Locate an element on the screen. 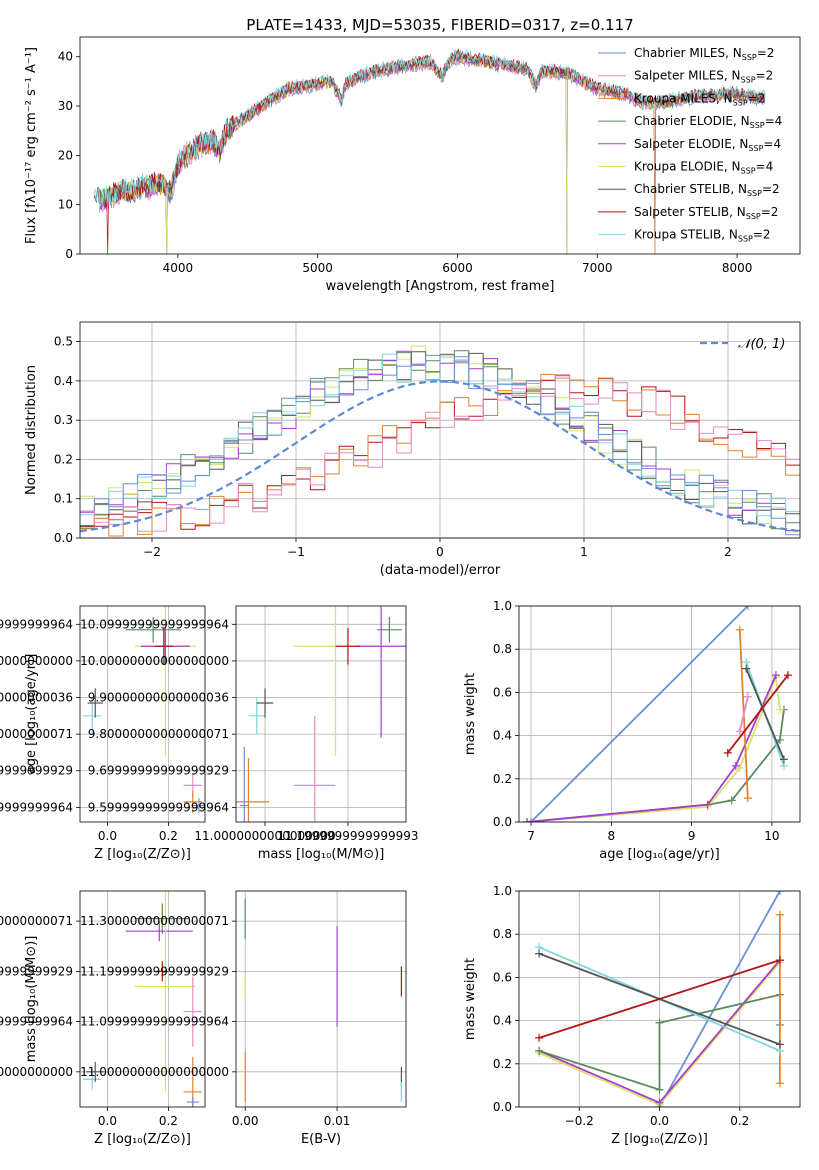 The height and width of the screenshot is (1170, 819). legend-subscript: SSP is located at coordinates (745, 239).